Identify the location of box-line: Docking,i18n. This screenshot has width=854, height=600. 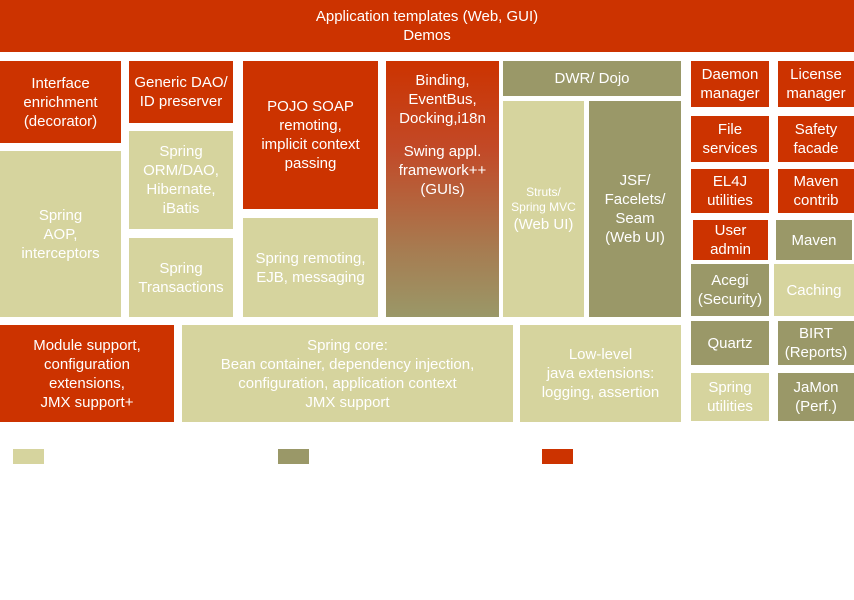
(442, 118).